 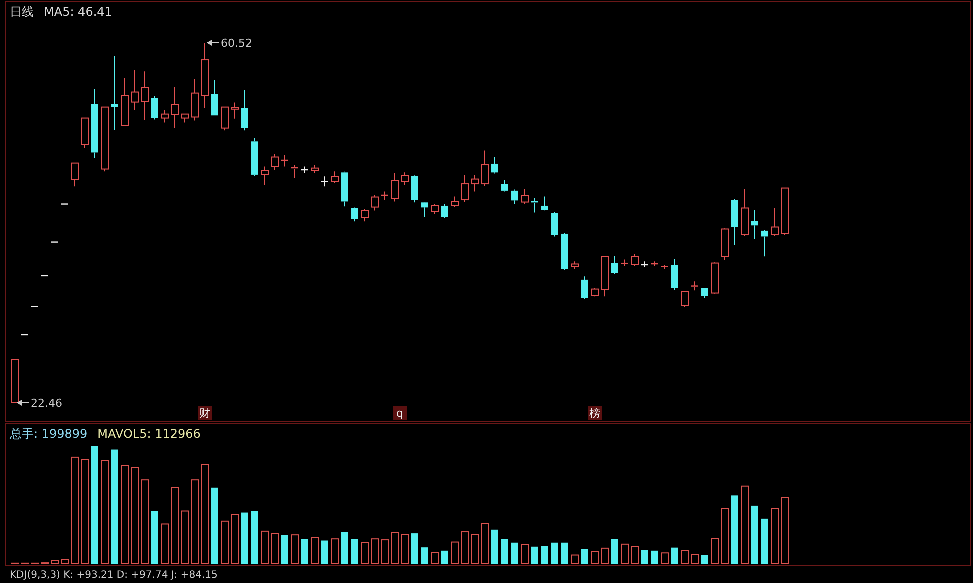 I want to click on annotation: 60.52, so click(x=236, y=43).